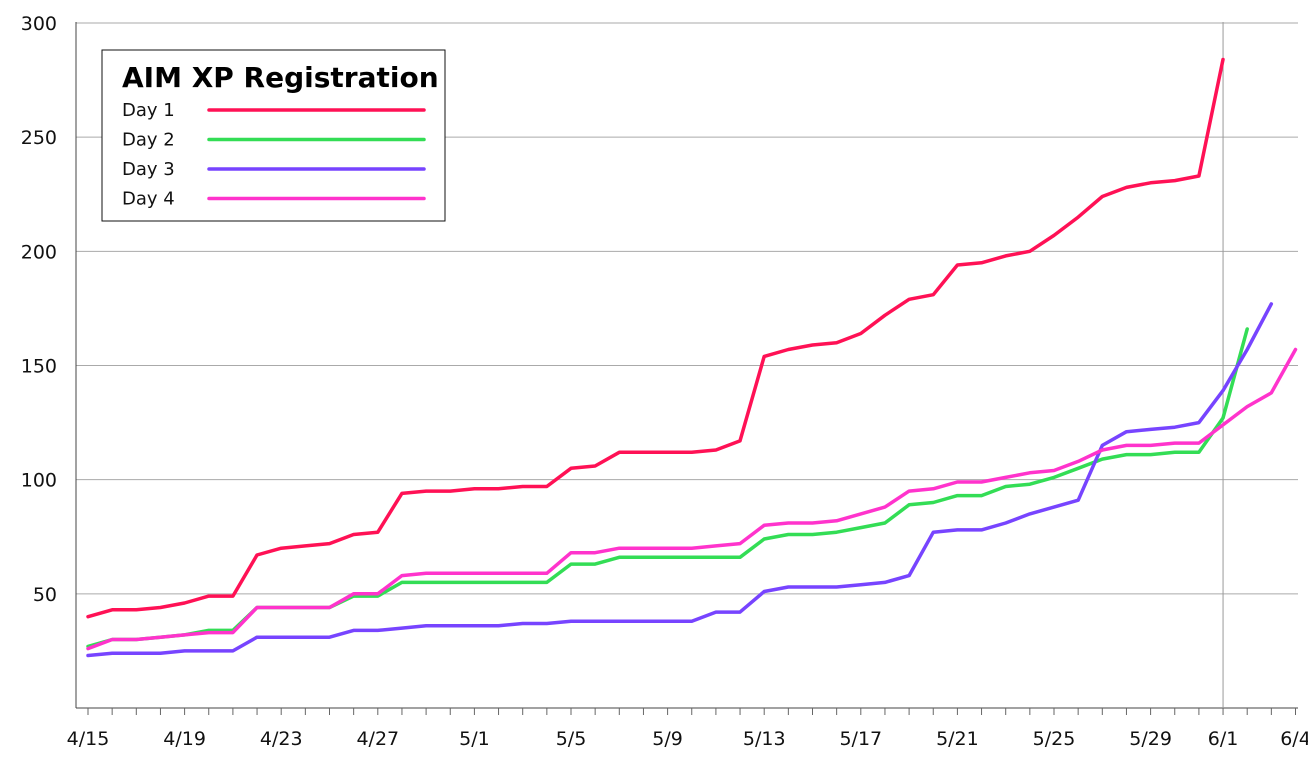  I want to click on y-tick-label-200: 200, so click(39, 252).